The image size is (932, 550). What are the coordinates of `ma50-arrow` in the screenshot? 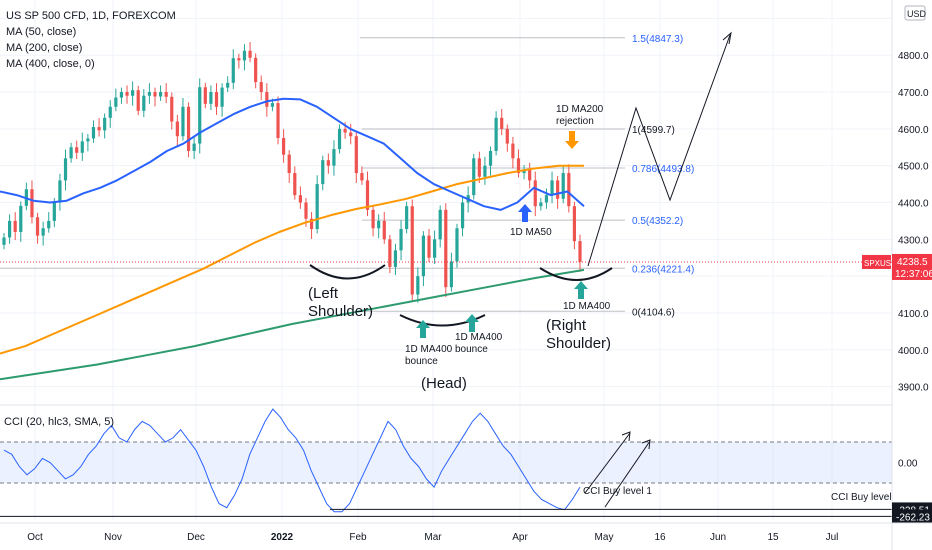 It's located at (525, 213).